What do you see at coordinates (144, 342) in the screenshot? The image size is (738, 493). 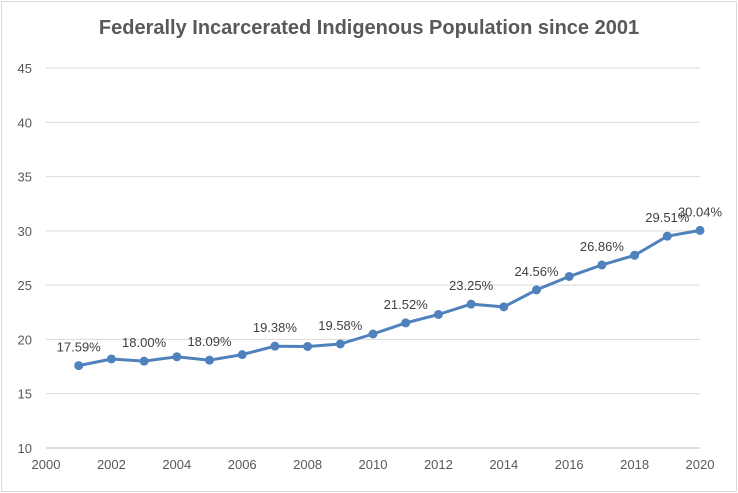 I see `data-label-2003: 18.00%` at bounding box center [144, 342].